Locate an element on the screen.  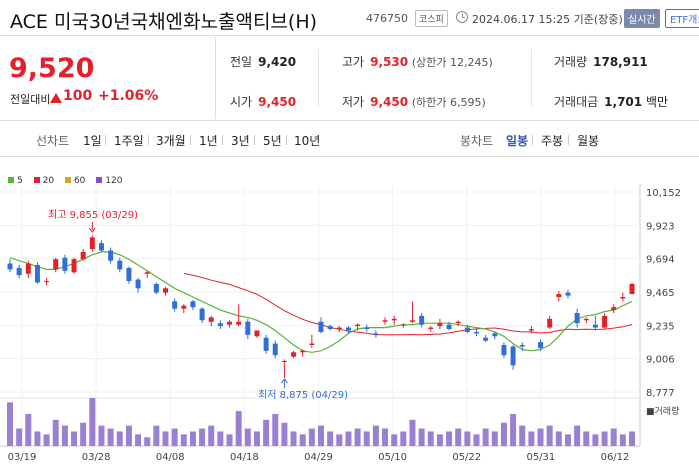
high-arrowhead is located at coordinates (92, 230).